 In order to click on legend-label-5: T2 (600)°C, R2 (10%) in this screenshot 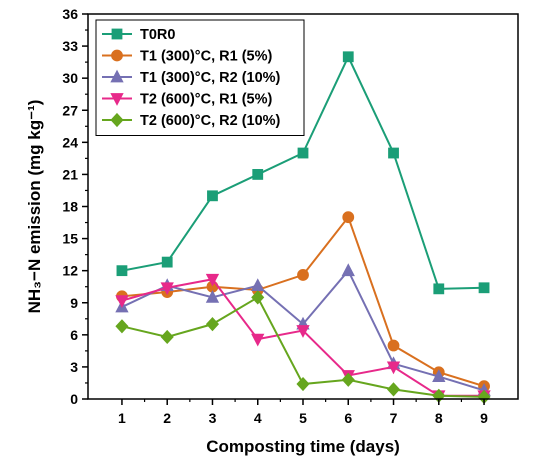, I will do `click(210, 121)`.